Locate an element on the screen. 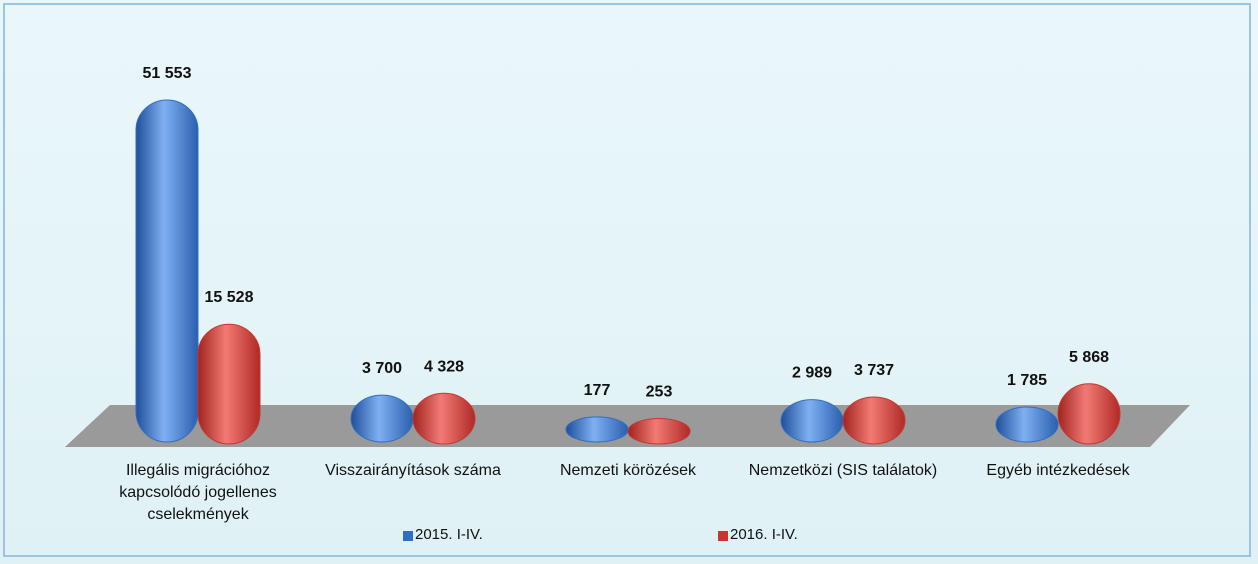  data-label: 3 700 is located at coordinates (382, 368).